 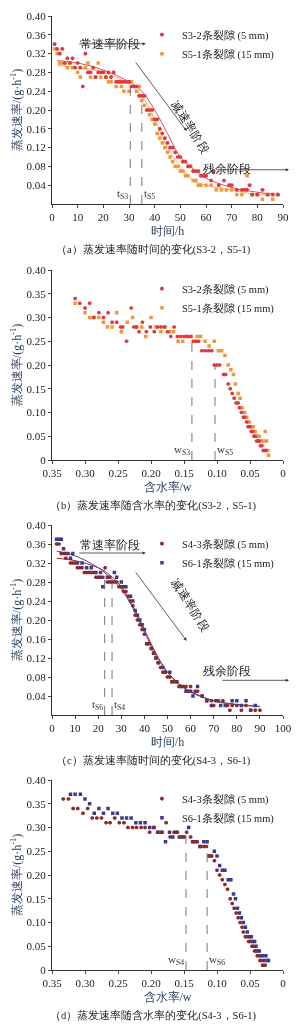 What do you see at coordinates (98, 705) in the screenshot?
I see `ref-line-label: t$_{S6}$` at bounding box center [98, 705].